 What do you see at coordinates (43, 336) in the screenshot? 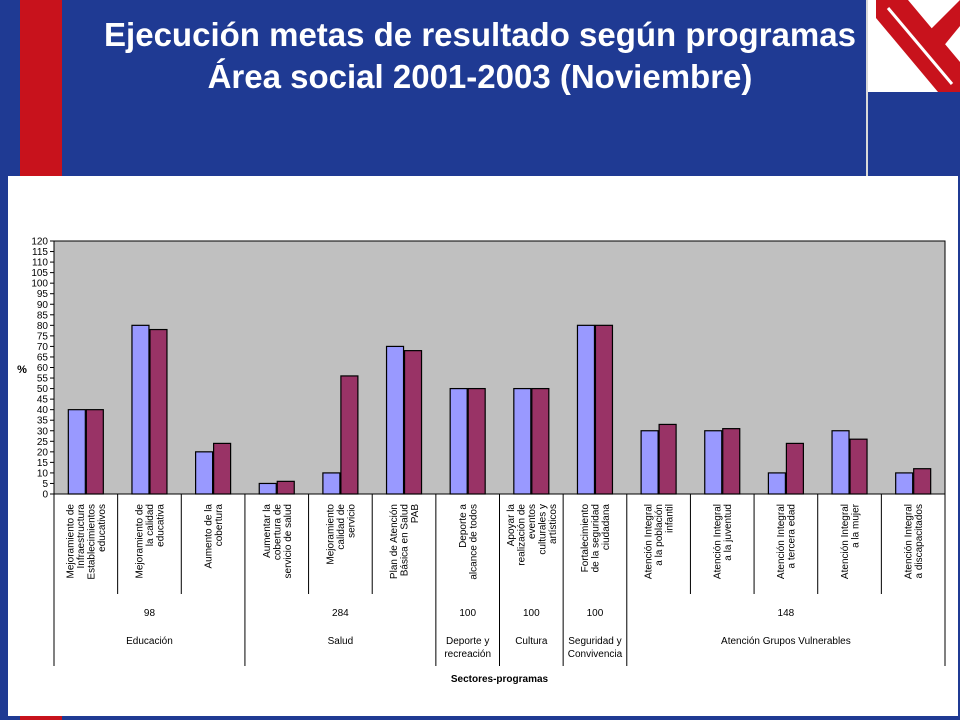
I see `y-tick-label: 75` at bounding box center [43, 336].